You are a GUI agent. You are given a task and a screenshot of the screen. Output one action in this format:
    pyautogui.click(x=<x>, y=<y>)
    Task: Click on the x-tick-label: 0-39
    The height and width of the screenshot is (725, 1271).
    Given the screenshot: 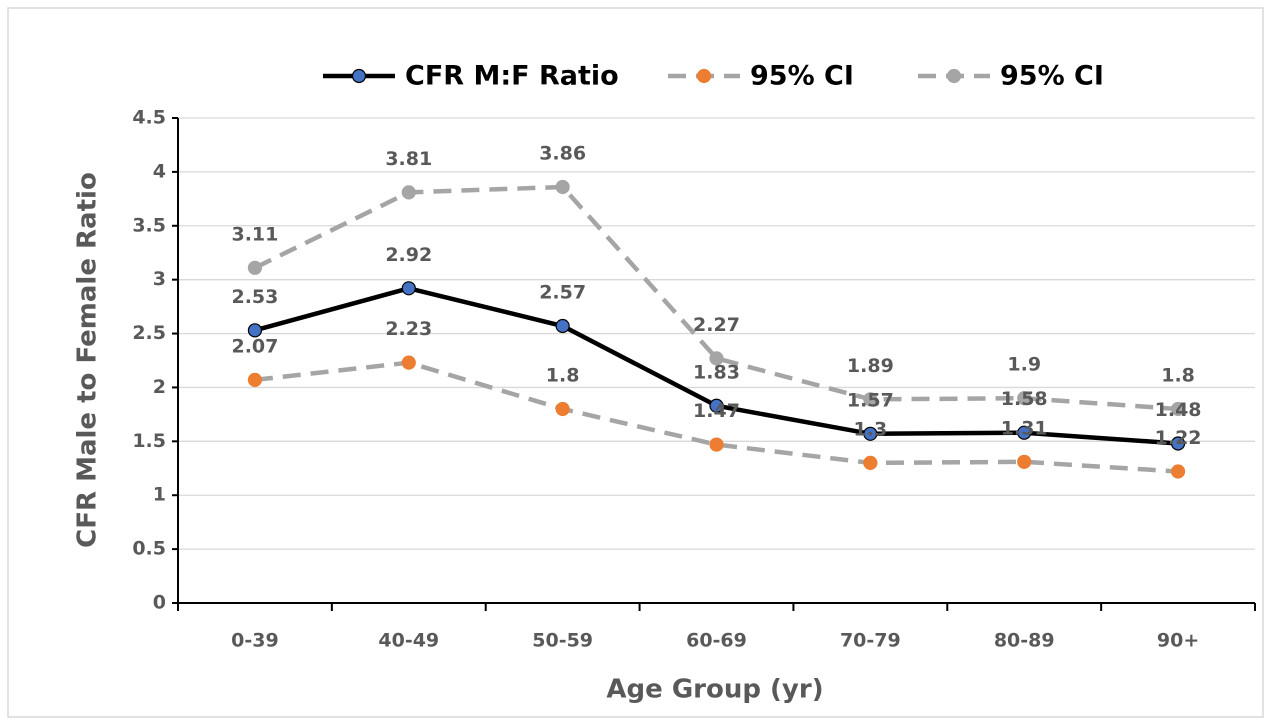 What is the action you would take?
    pyautogui.click(x=255, y=641)
    